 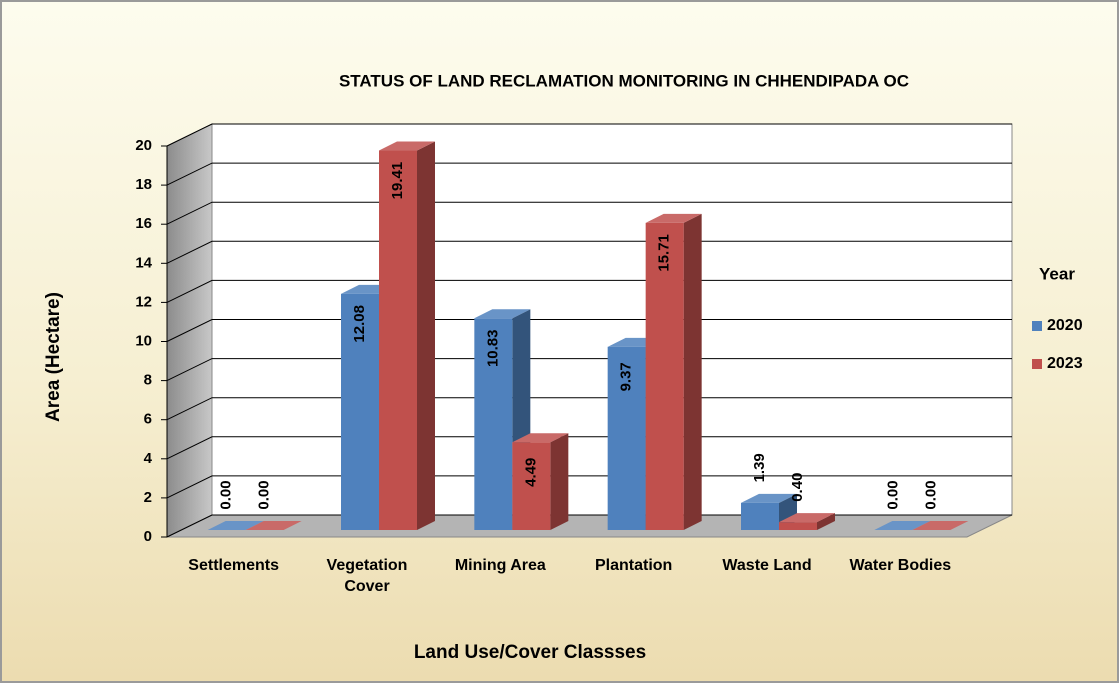 What do you see at coordinates (664, 253) in the screenshot?
I see `data-label: 15.71` at bounding box center [664, 253].